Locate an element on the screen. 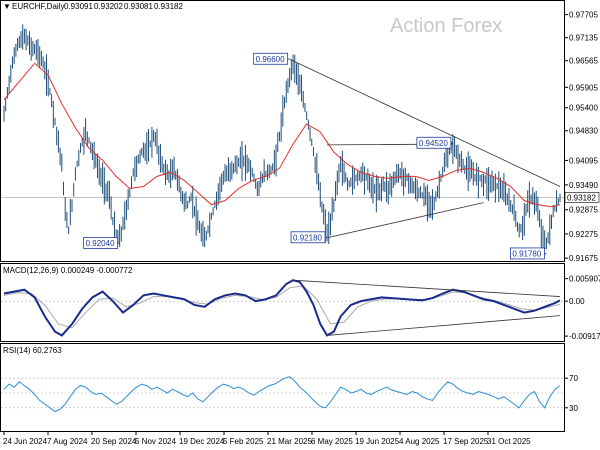  price-tick-label: 0.95905 is located at coordinates (583, 87).